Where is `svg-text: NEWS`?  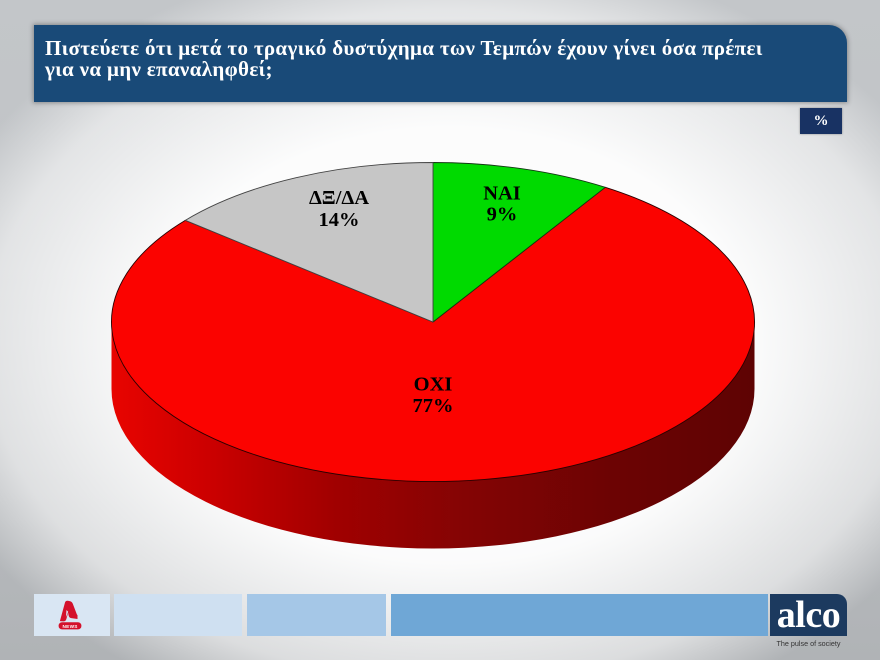
svg-text: NEWS is located at coordinates (69, 626).